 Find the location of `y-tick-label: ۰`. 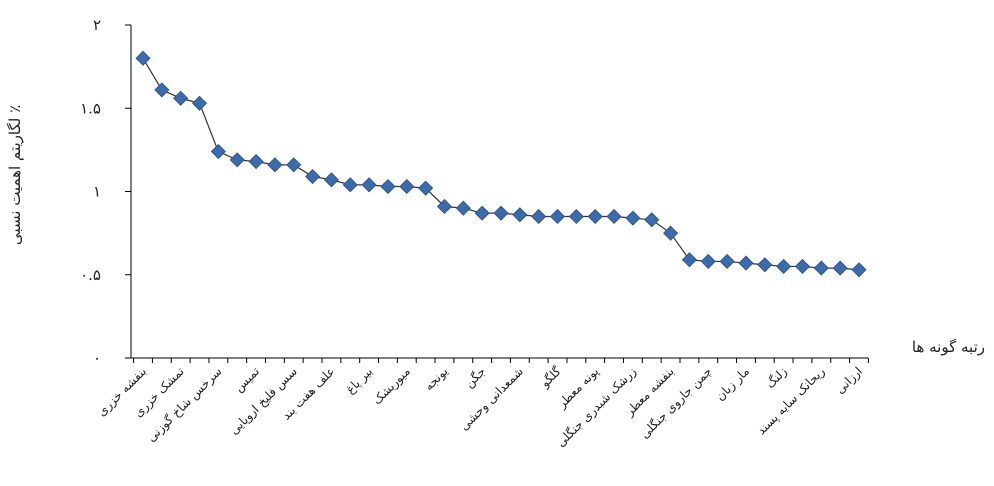

y-tick-label: ۰ is located at coordinates (97, 358).